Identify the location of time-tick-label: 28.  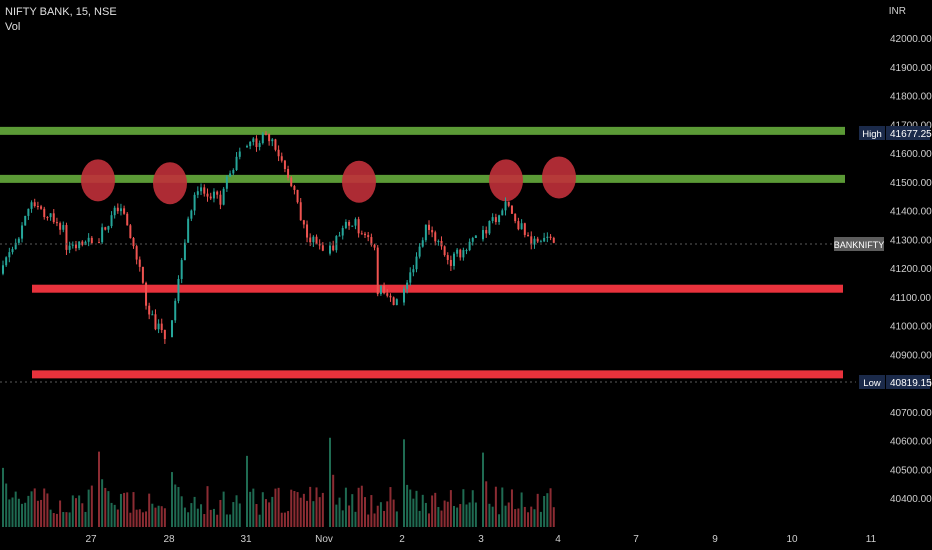
(169, 539).